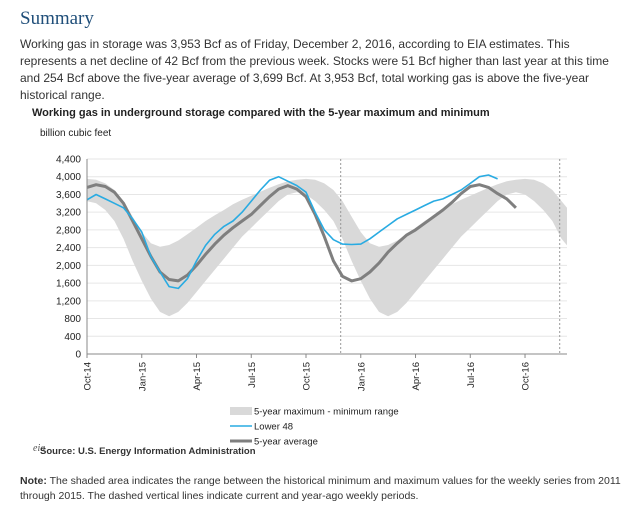 This screenshot has height=526, width=640. What do you see at coordinates (252, 375) in the screenshot?
I see `x-tick-label: Jul-15` at bounding box center [252, 375].